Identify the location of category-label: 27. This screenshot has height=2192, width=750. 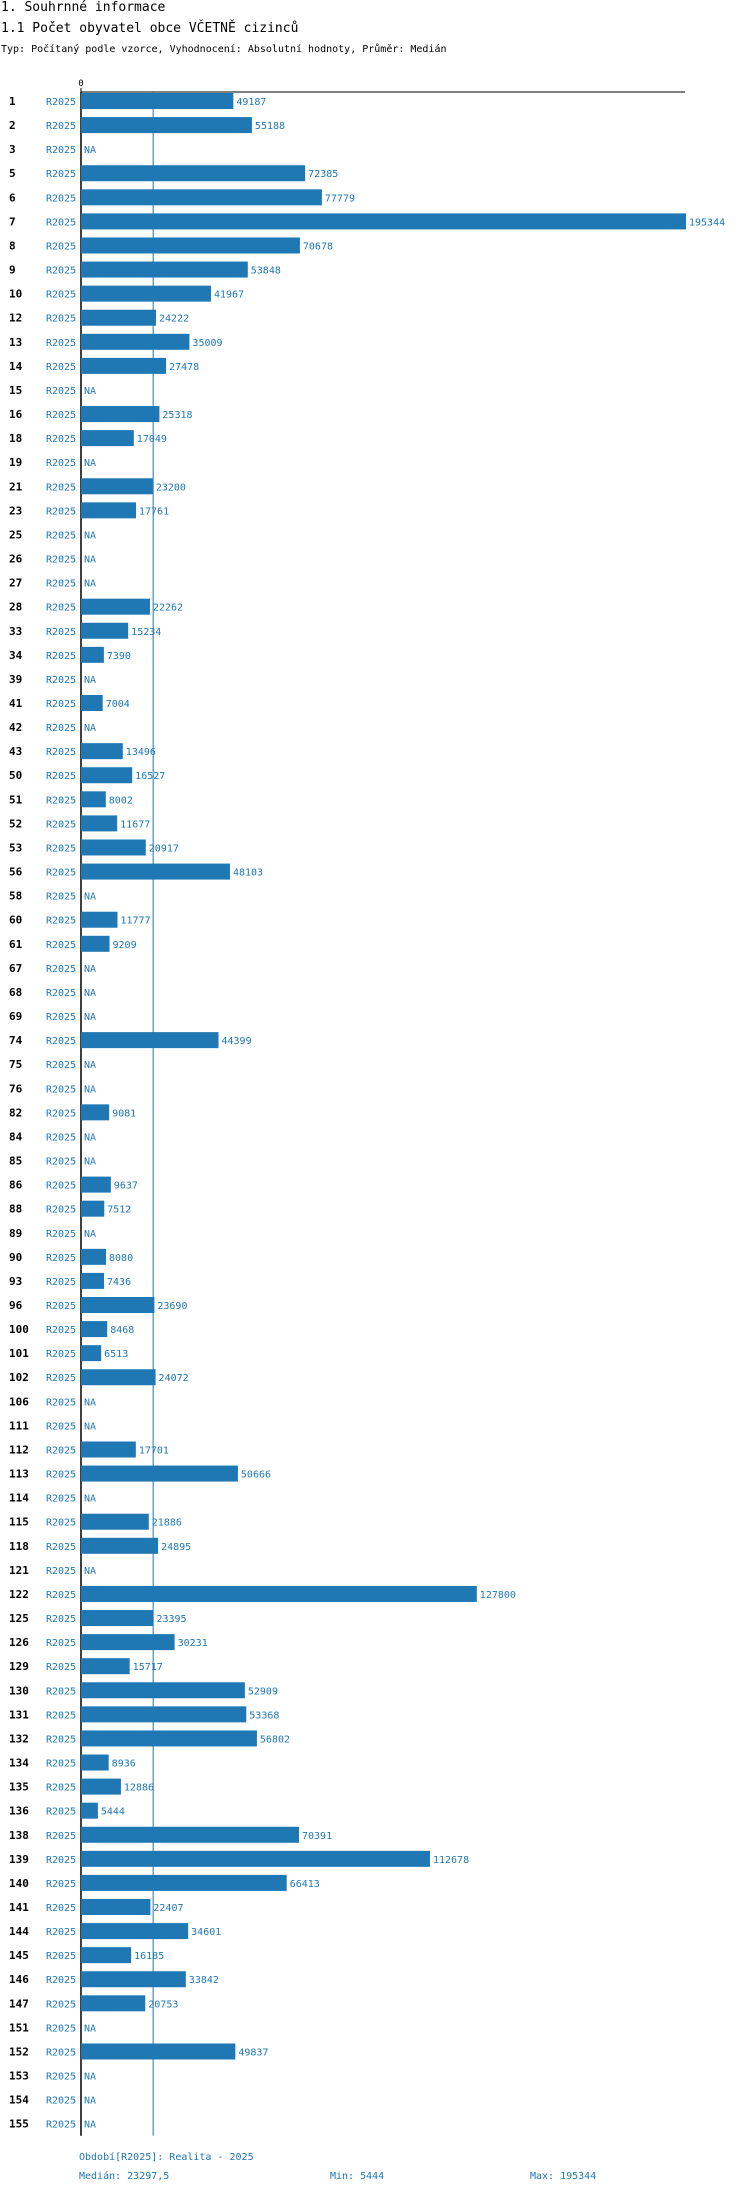
(15, 583).